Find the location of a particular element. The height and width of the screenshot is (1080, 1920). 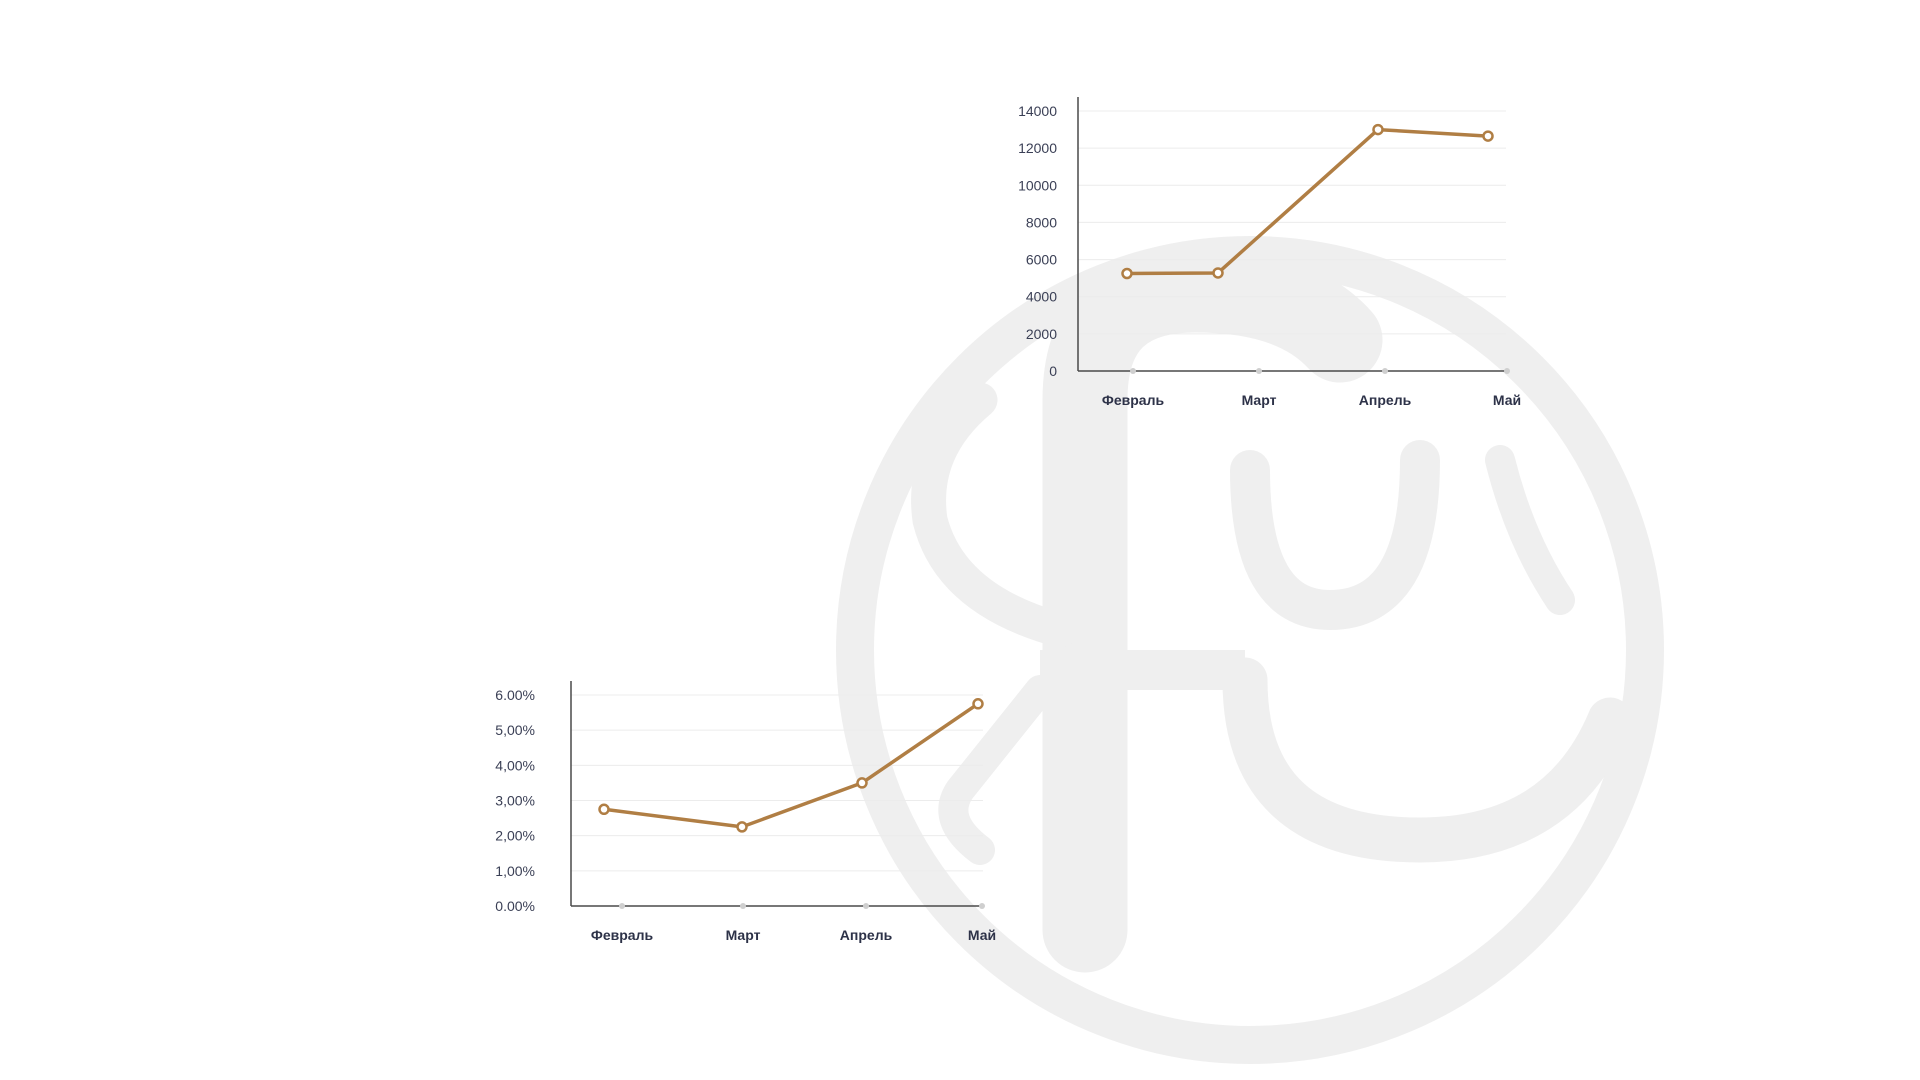

y-tick-label: 2,00% is located at coordinates (515, 836).